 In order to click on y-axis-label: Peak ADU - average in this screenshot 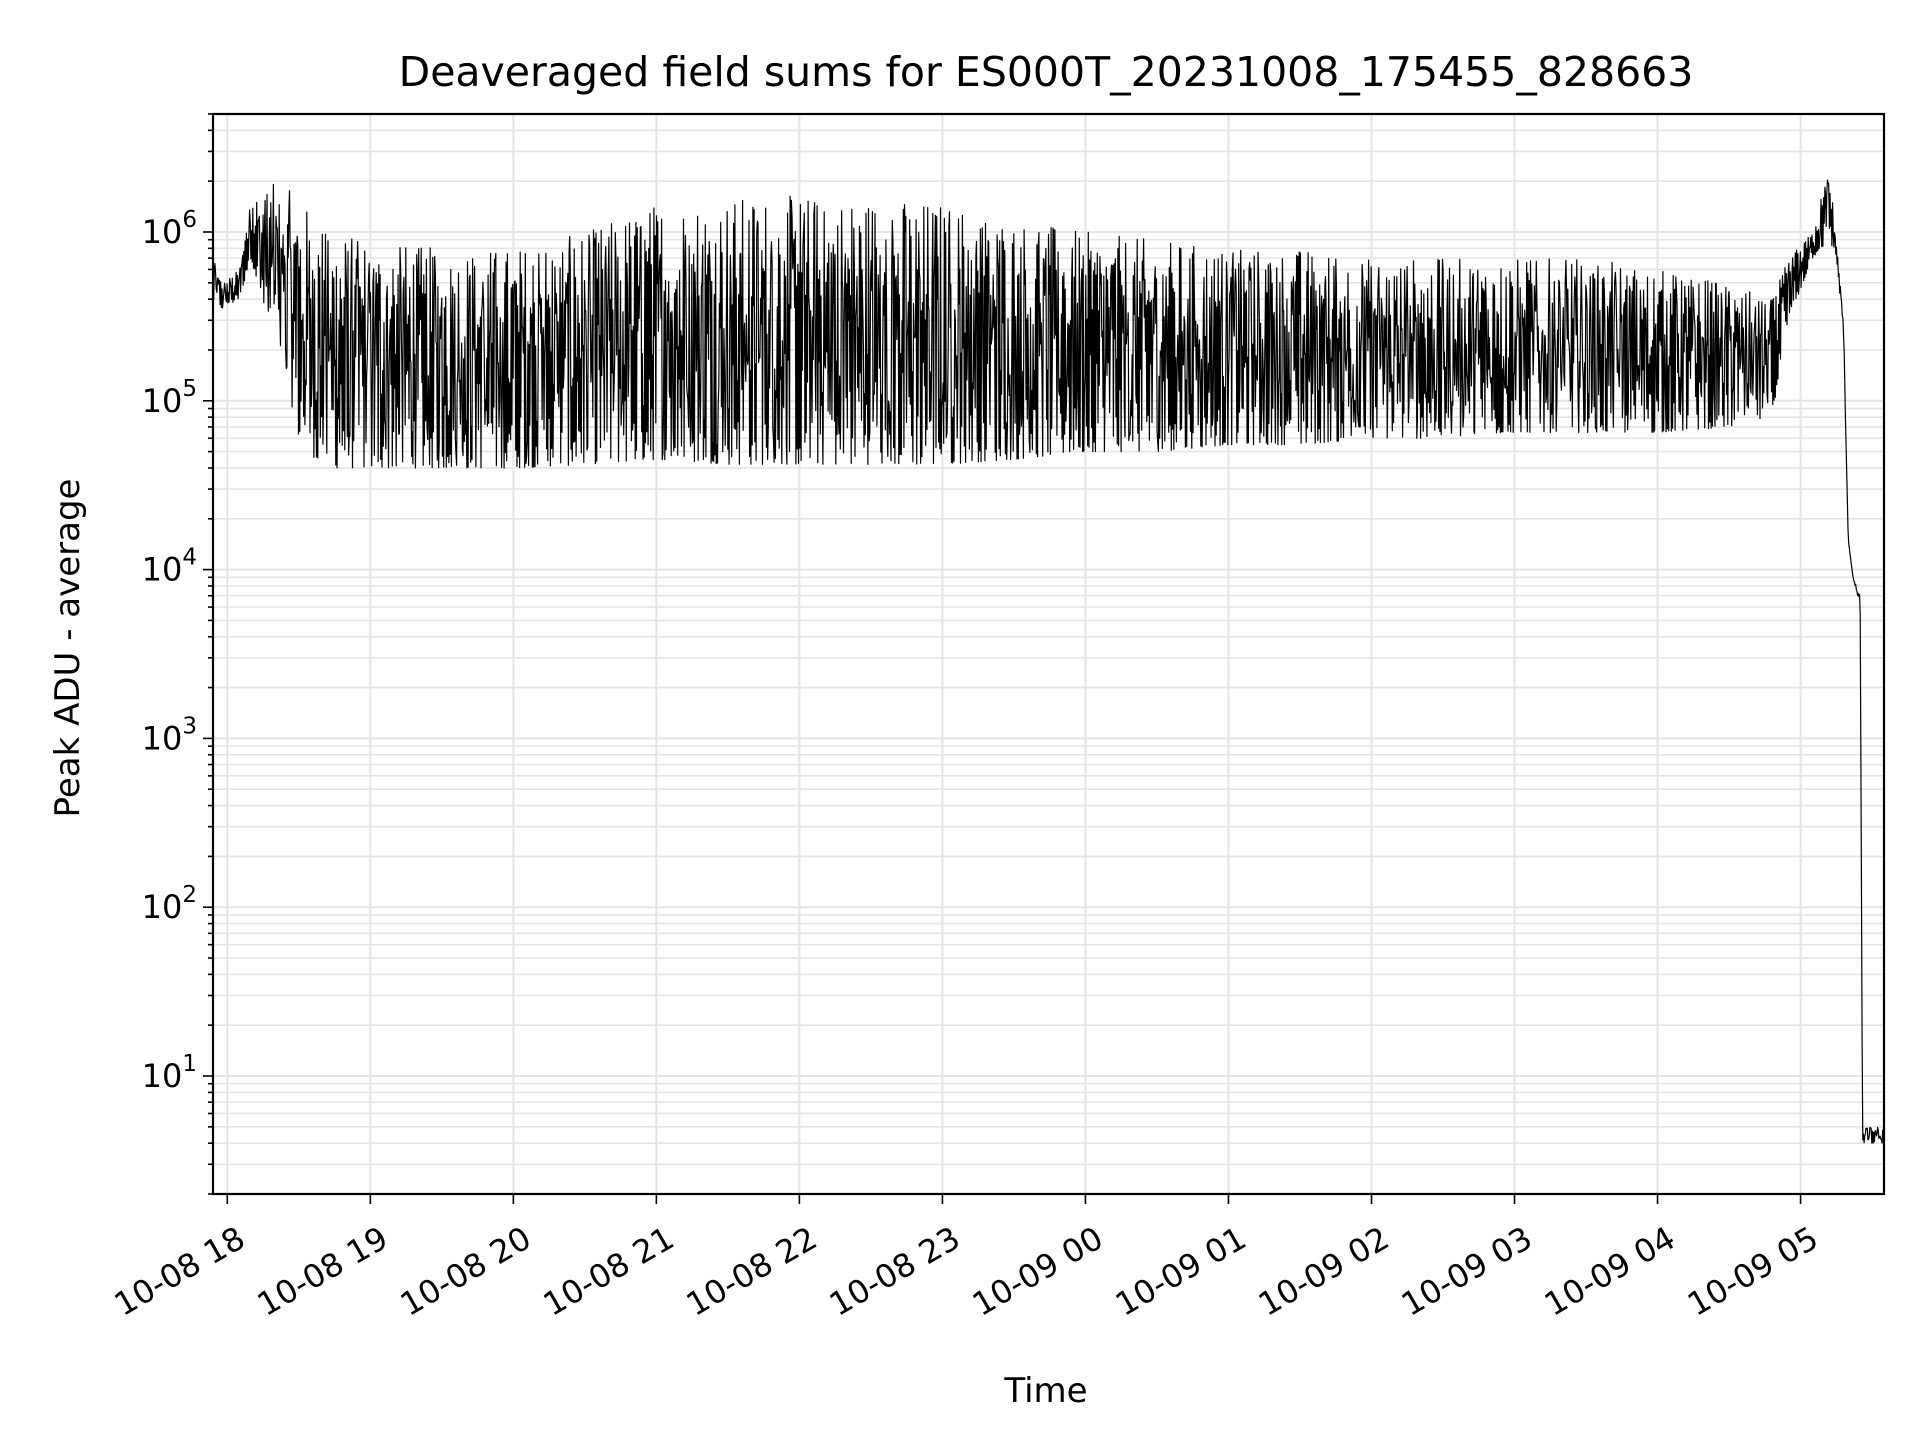, I will do `click(68, 648)`.